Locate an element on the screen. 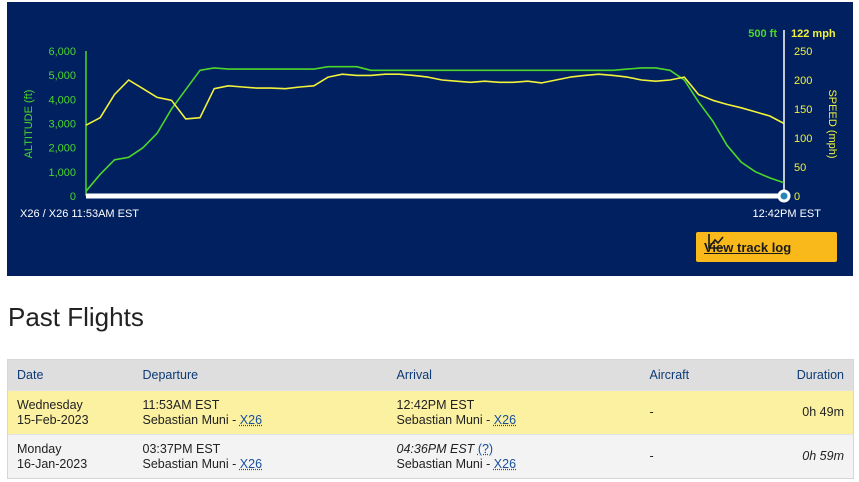 Image resolution: width=859 pixels, height=482 pixels. duration-cell: 0h 49m is located at coordinates (808, 412).